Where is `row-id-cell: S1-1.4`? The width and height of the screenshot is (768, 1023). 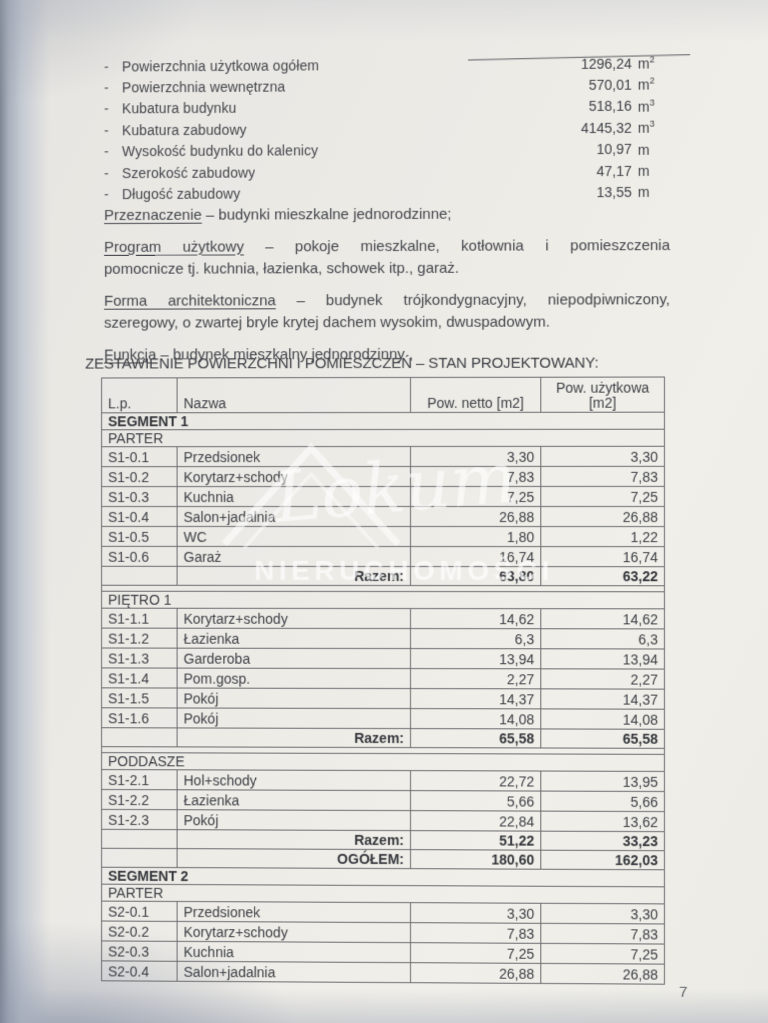 row-id-cell: S1-1.4 is located at coordinates (139, 678).